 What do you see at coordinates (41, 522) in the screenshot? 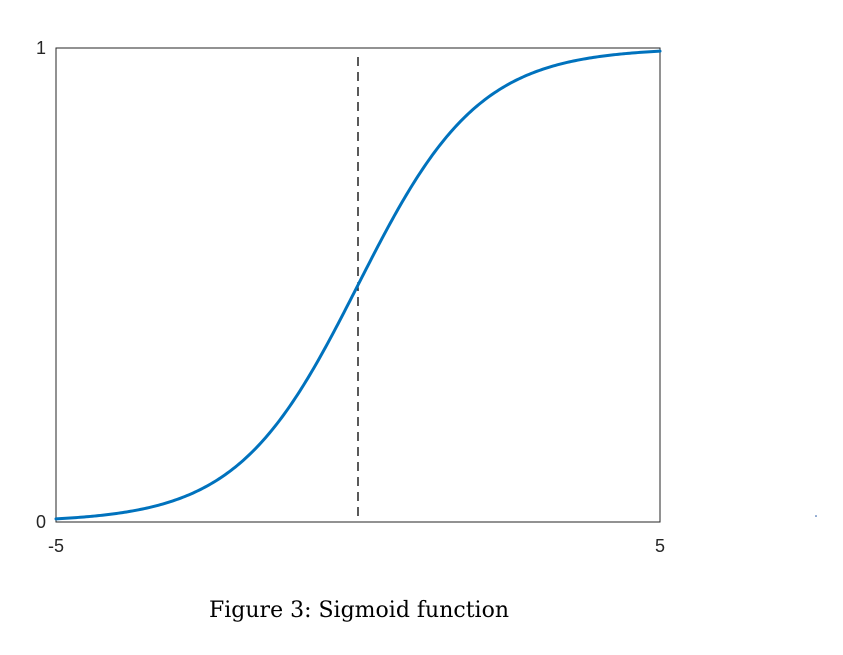
I see `y-tick-label: 0` at bounding box center [41, 522].